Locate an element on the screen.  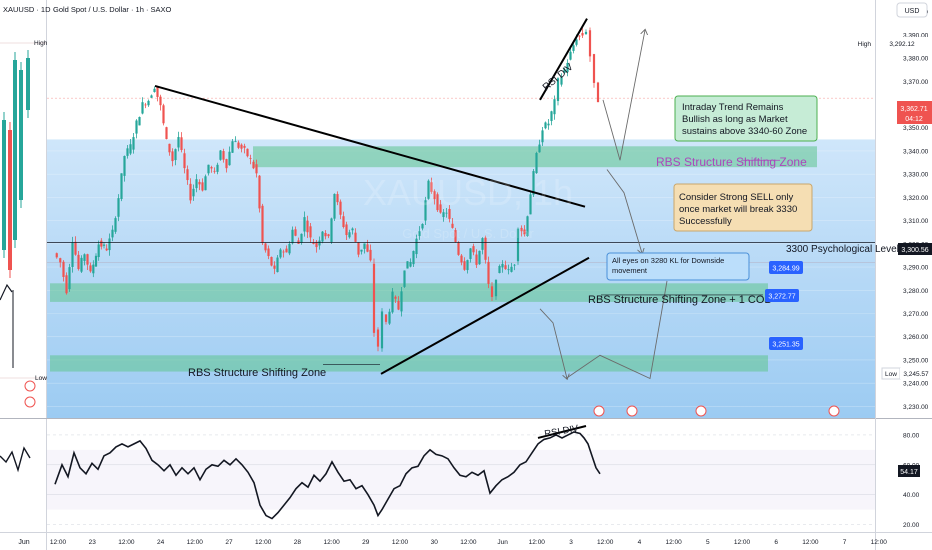
rsi-div-price-line is located at coordinates (563, 59).